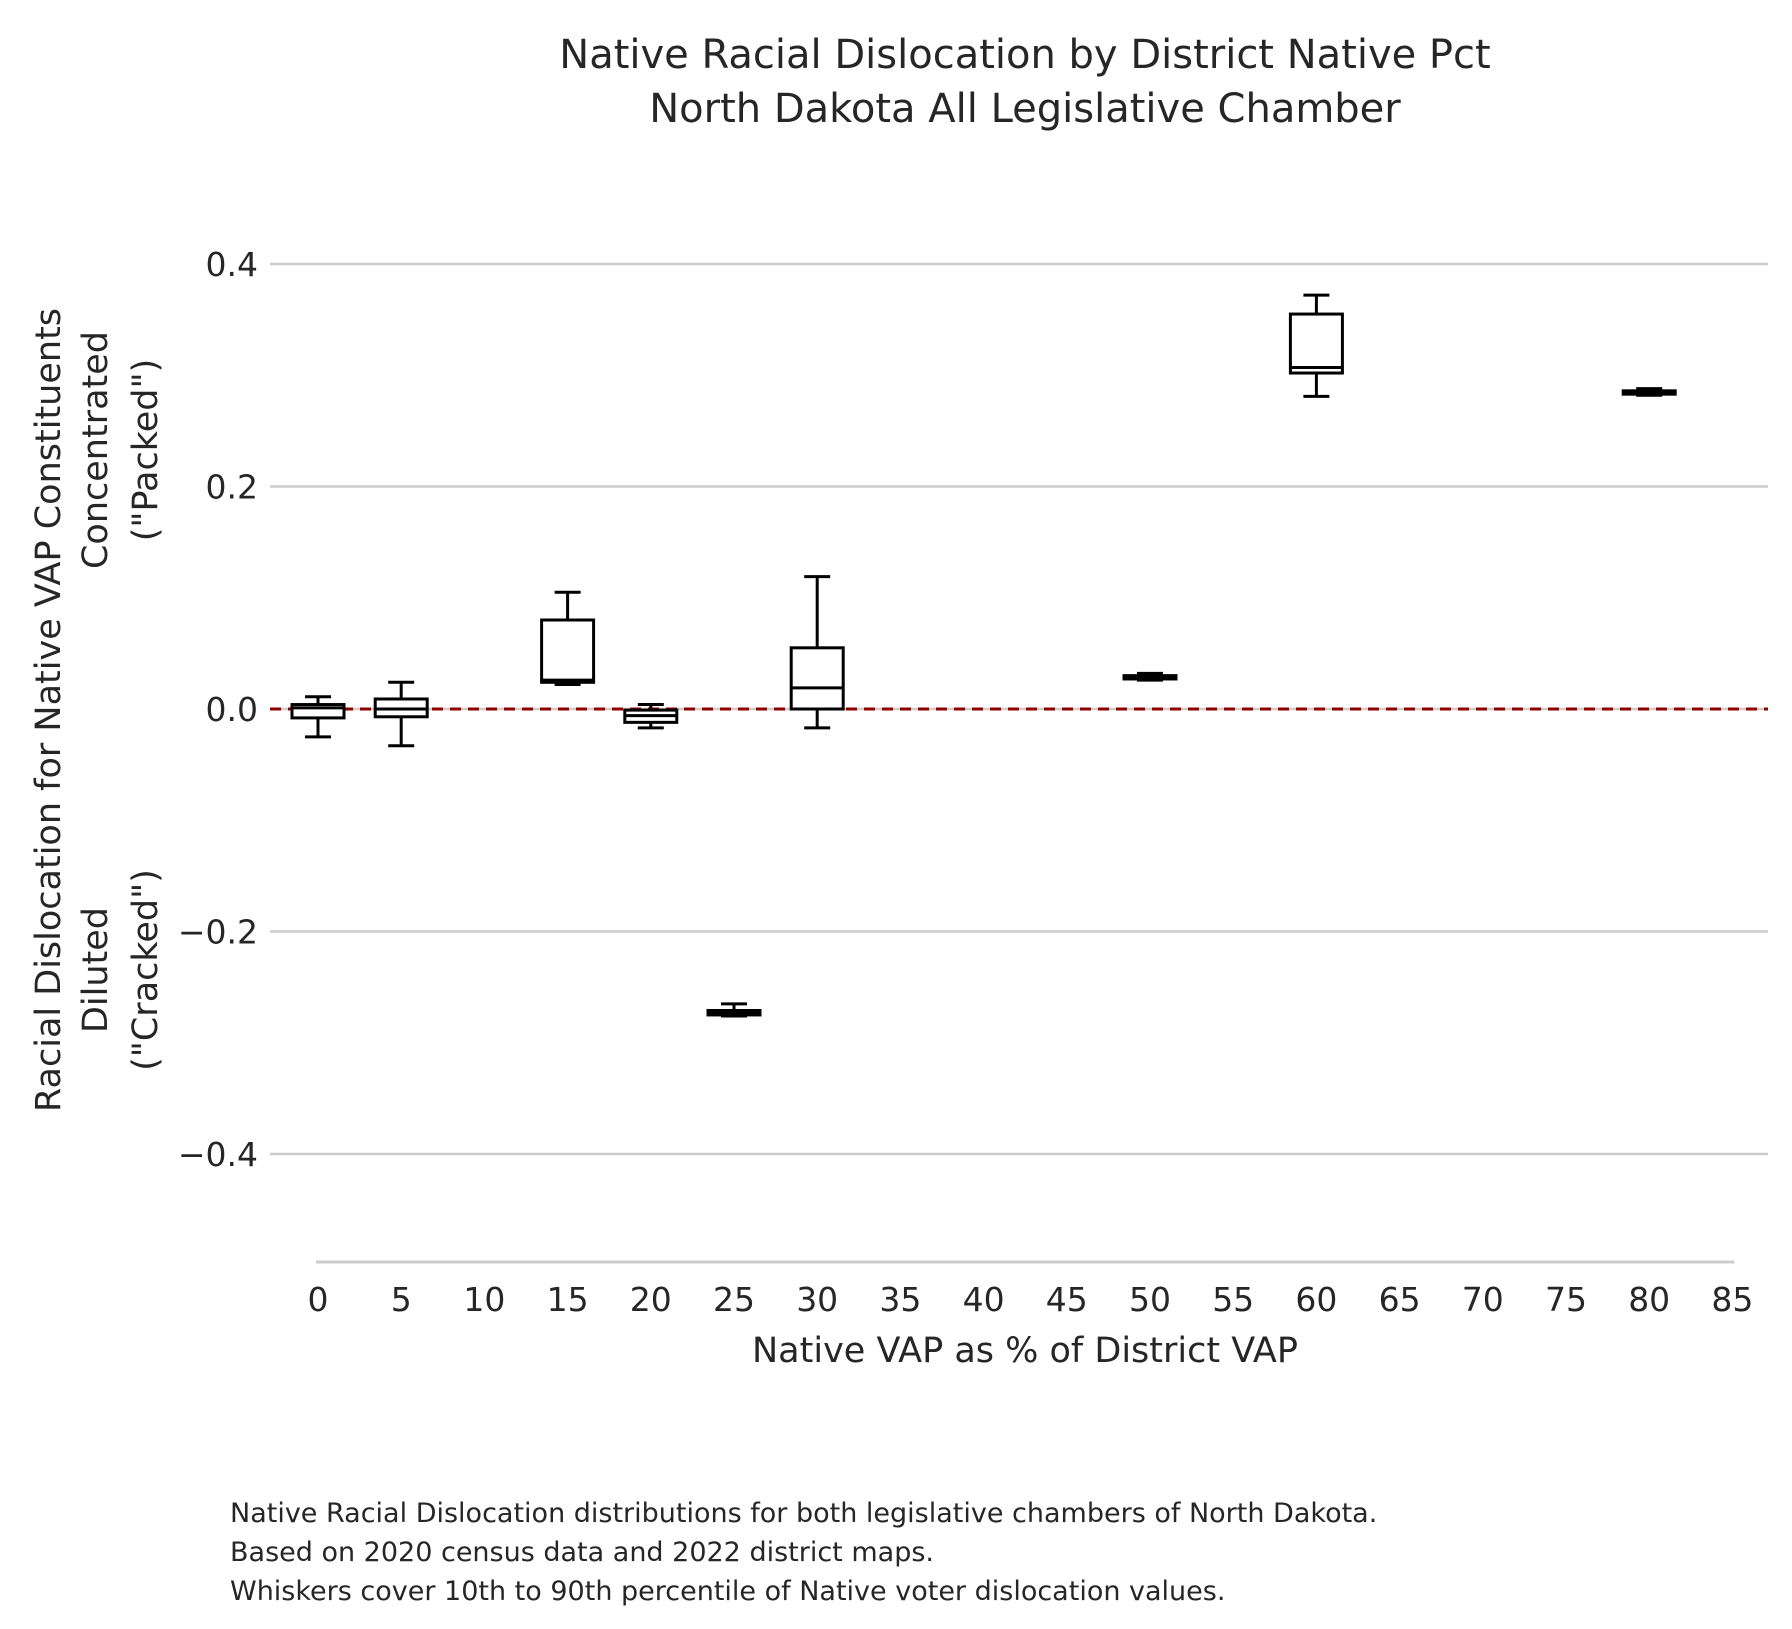 Image resolution: width=1792 pixels, height=1629 pixels. What do you see at coordinates (218, 932) in the screenshot?
I see `y-tick-label: −0.2` at bounding box center [218, 932].